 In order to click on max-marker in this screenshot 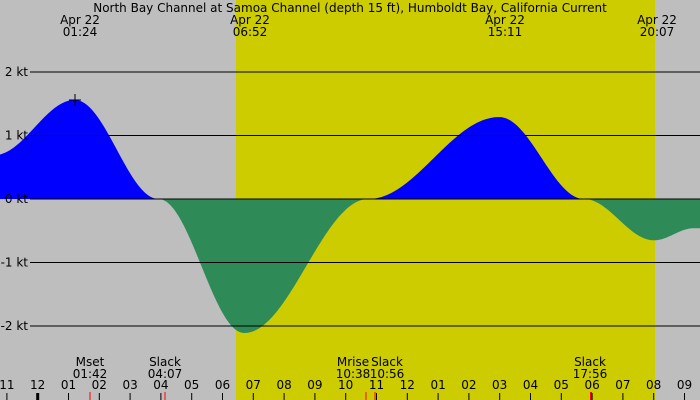, I will do `click(75, 100)`.